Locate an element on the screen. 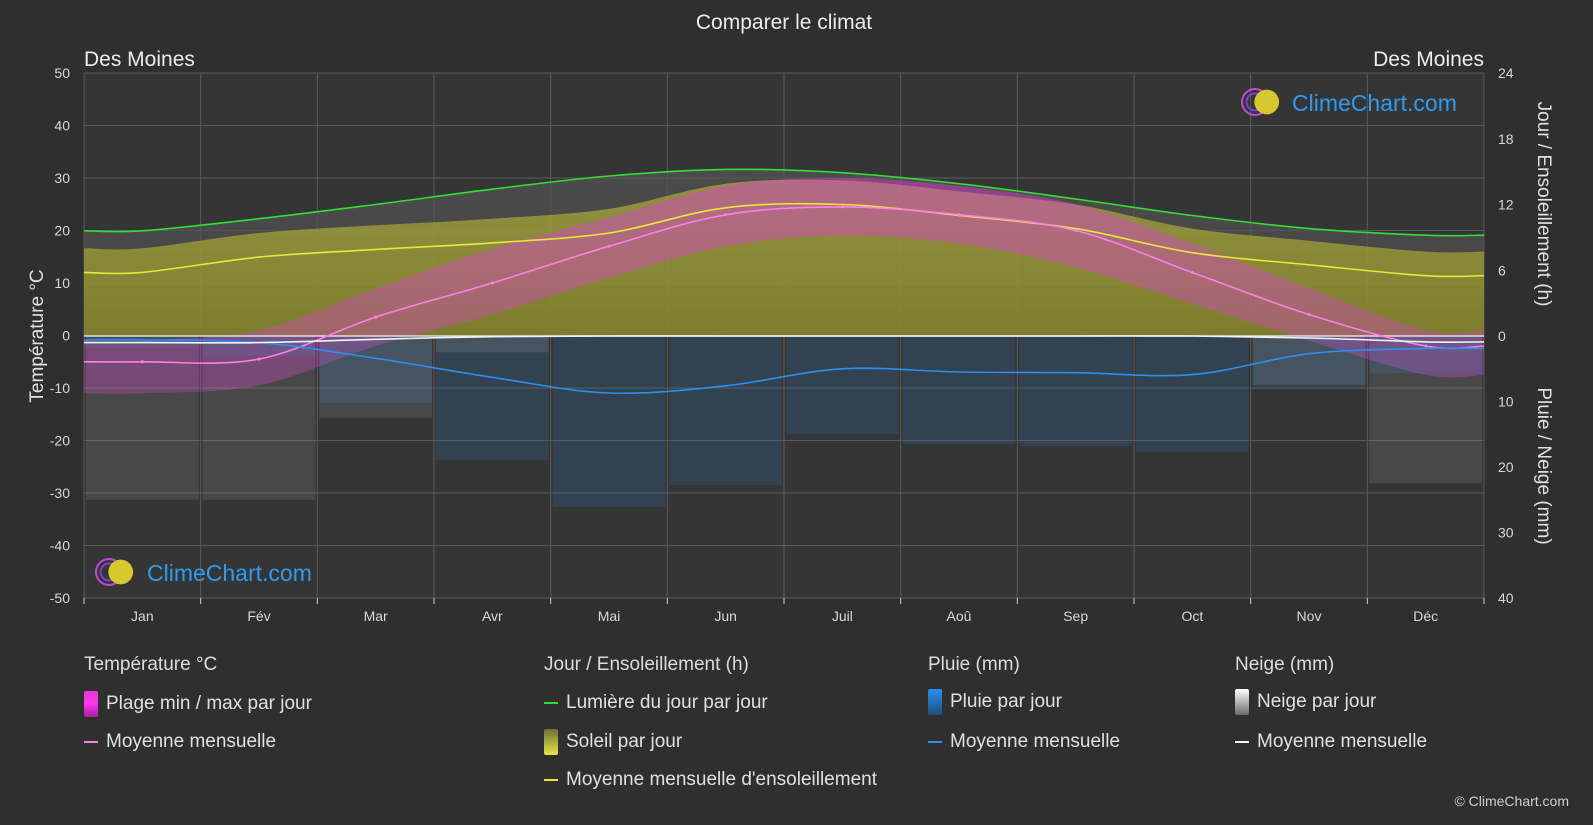 This screenshot has width=1593, height=825. temp-tick-label: 20 is located at coordinates (62, 231).